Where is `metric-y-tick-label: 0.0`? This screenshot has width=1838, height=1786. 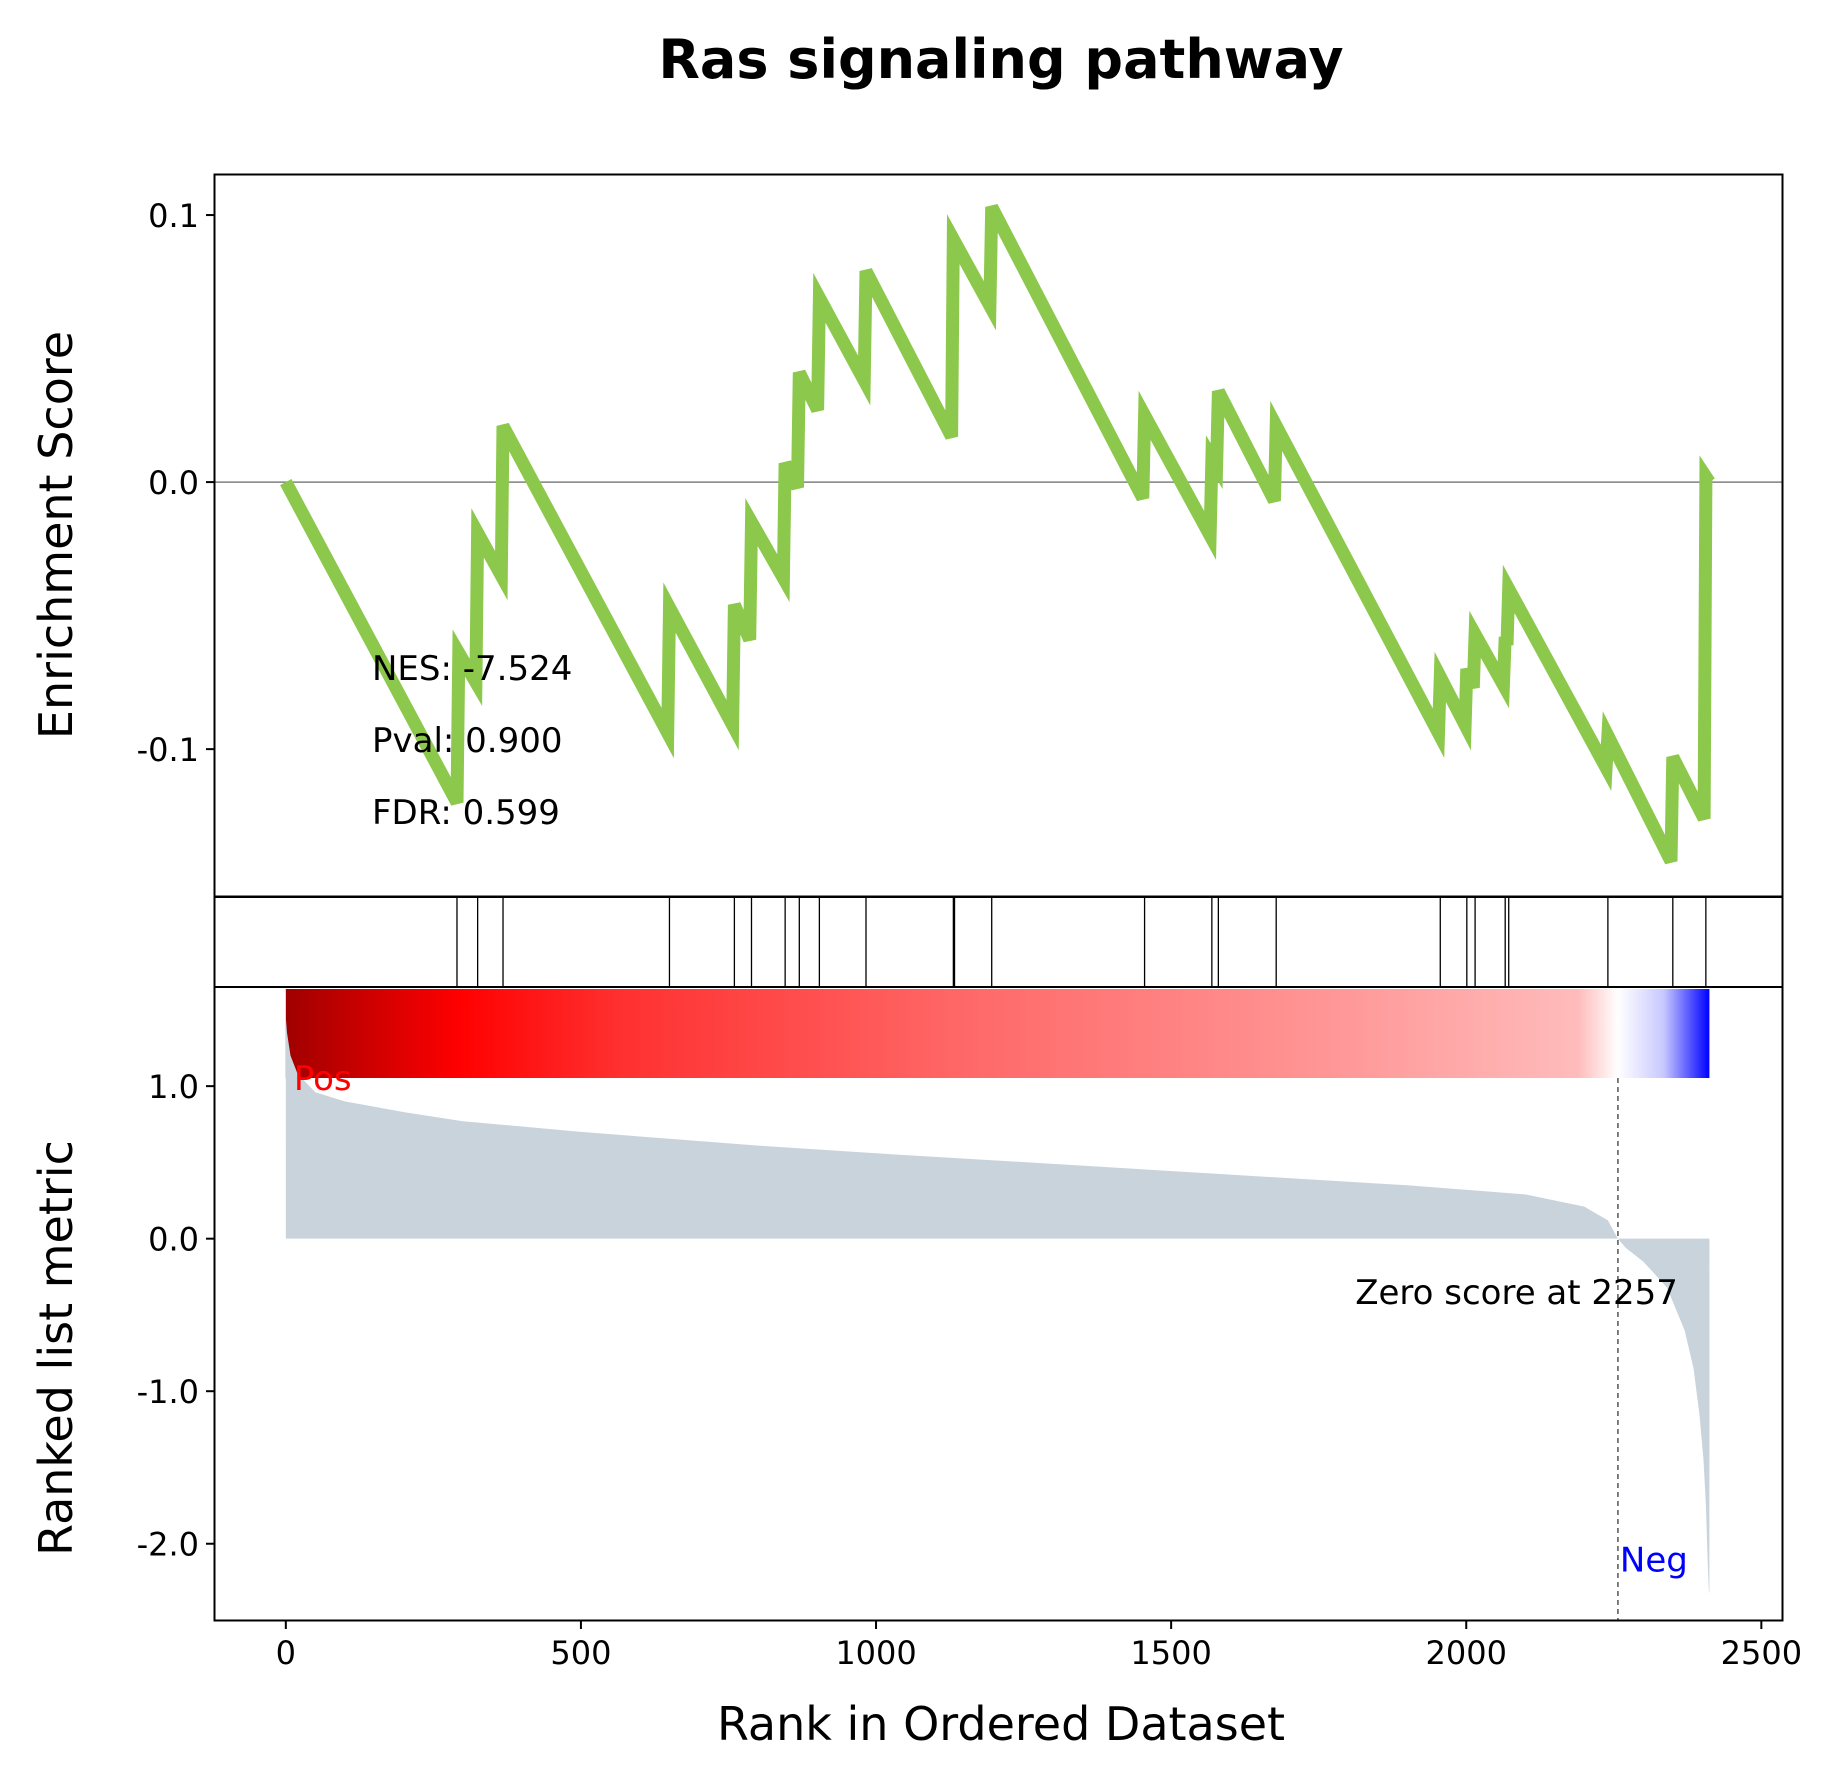
metric-y-tick-label: 0.0 is located at coordinates (173, 1240).